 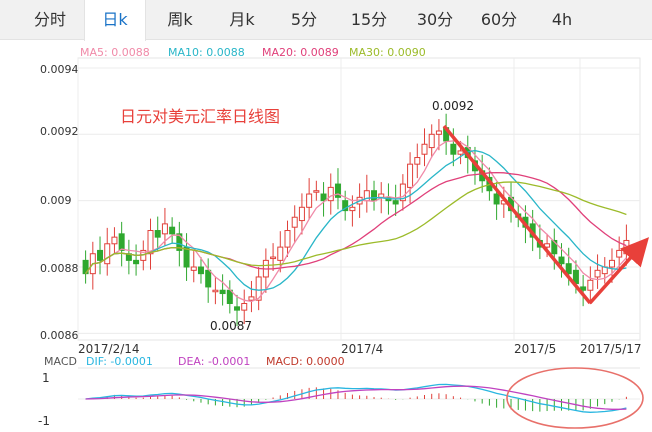 I want to click on macd-panel-label: MACD, so click(x=60, y=361).